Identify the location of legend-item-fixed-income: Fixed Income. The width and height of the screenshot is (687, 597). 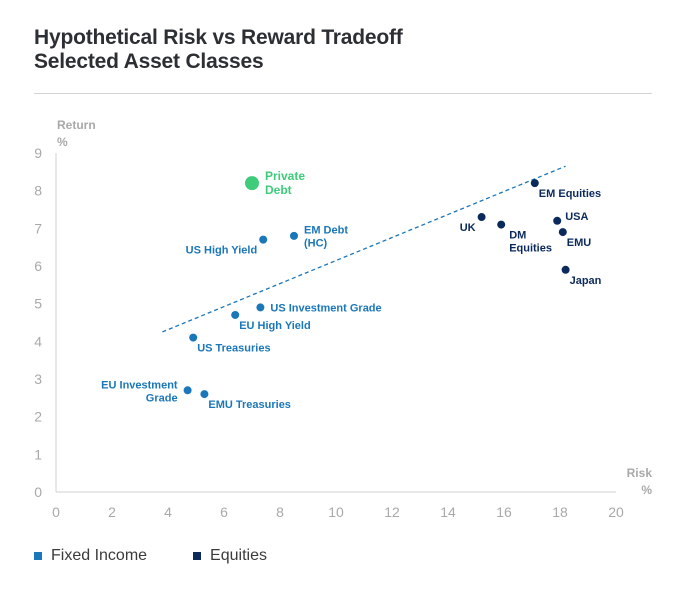
(90, 556).